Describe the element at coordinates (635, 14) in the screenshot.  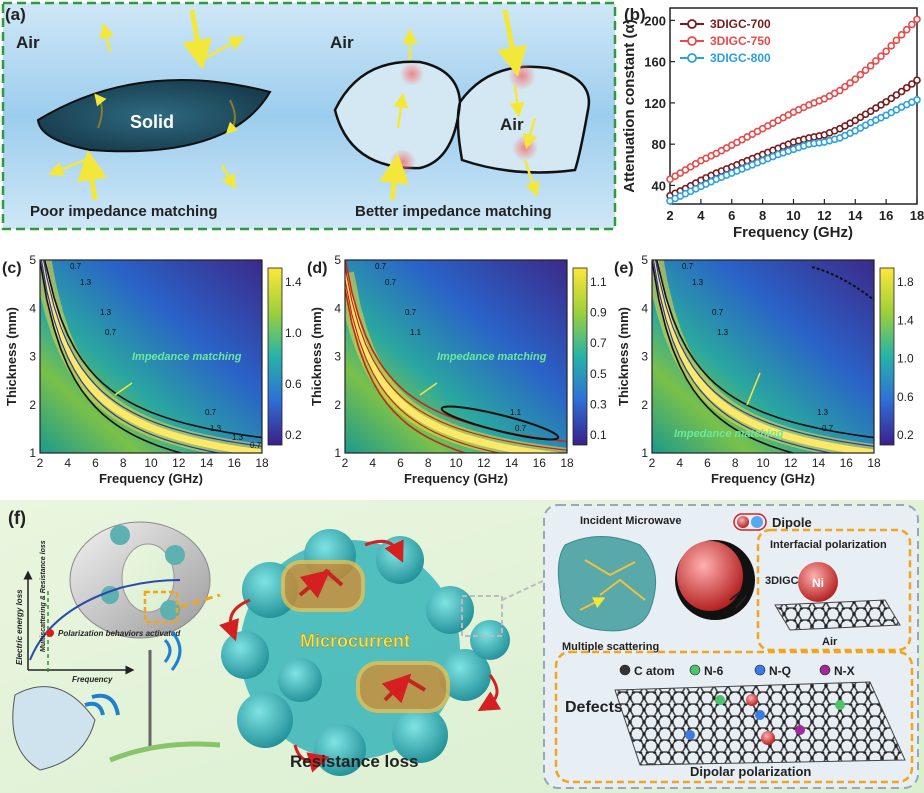
I see `panel-b-label: (b)` at that location.